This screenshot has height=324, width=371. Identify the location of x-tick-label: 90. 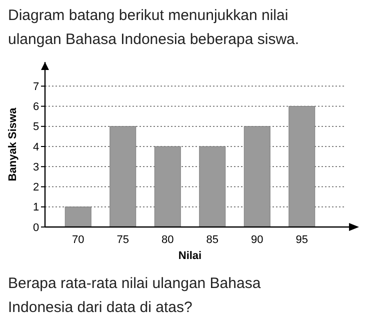
(257, 240).